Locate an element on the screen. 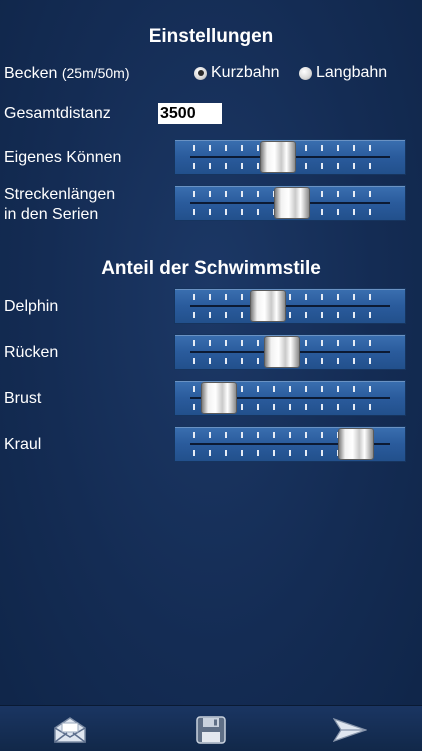 The height and width of the screenshot is (751, 422). kraul-slider is located at coordinates (290, 444).